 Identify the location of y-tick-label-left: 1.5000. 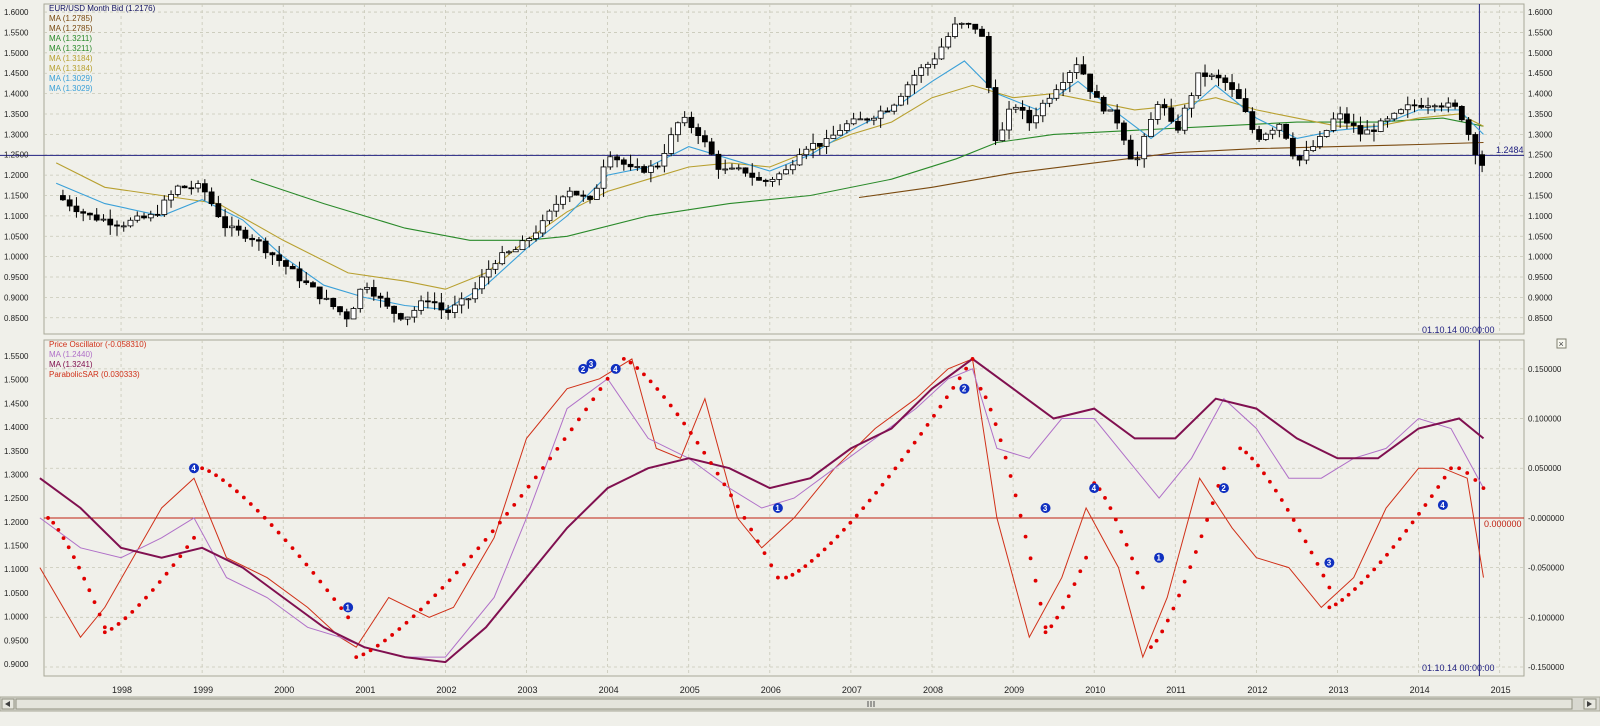
(16, 380).